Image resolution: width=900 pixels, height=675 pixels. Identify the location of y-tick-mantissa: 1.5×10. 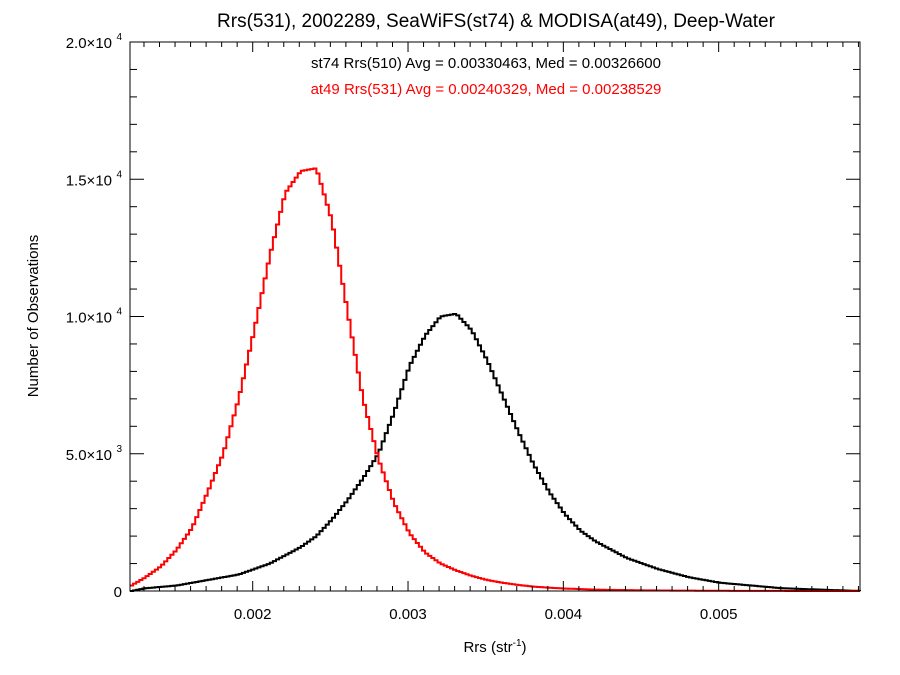
(89, 180).